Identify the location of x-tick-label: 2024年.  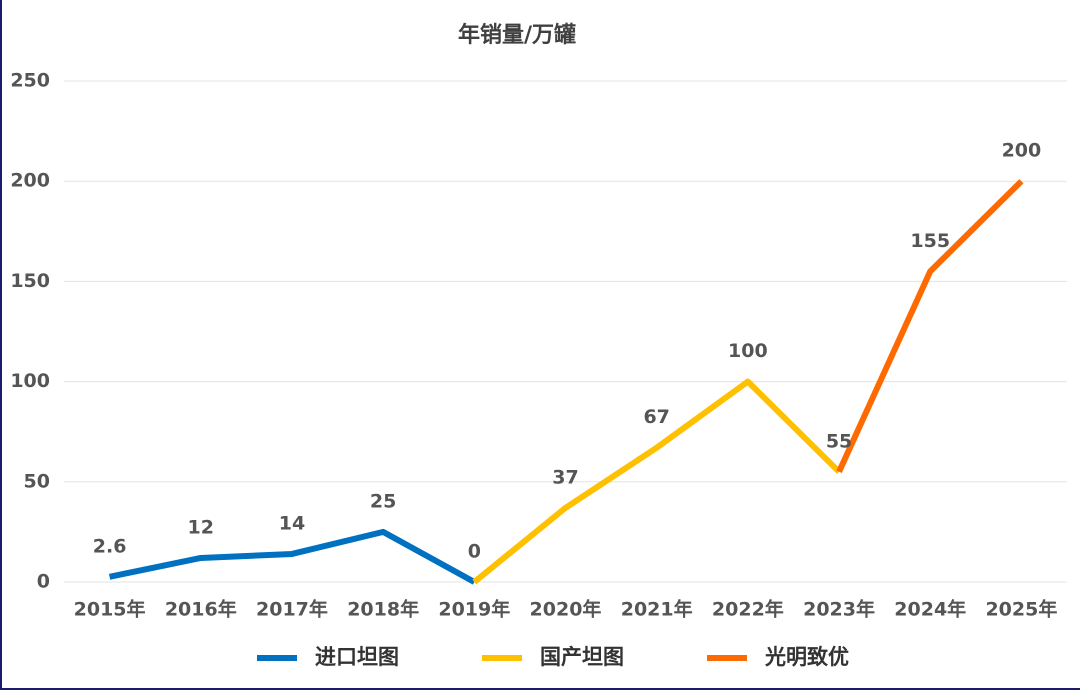
(930, 609).